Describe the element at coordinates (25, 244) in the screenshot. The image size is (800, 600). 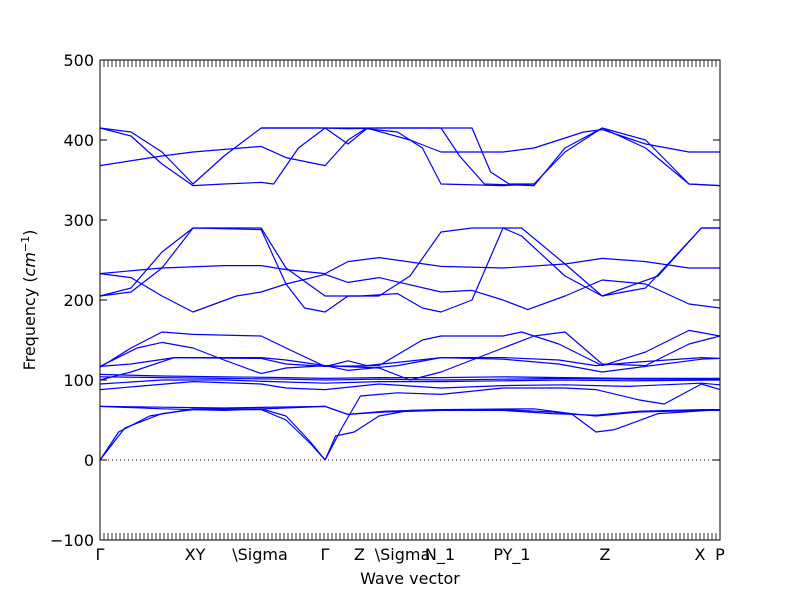
I see `y-axis-label-unit-exp: −1` at that location.